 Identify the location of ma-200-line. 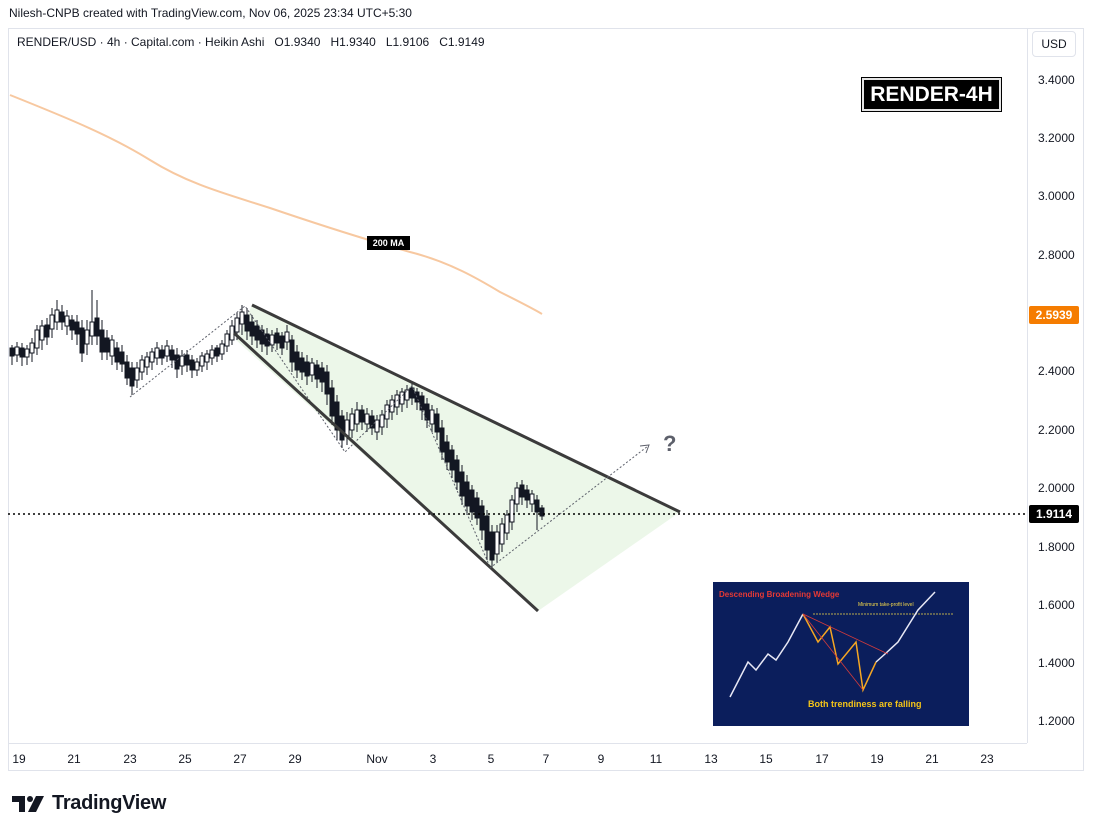
(276, 204).